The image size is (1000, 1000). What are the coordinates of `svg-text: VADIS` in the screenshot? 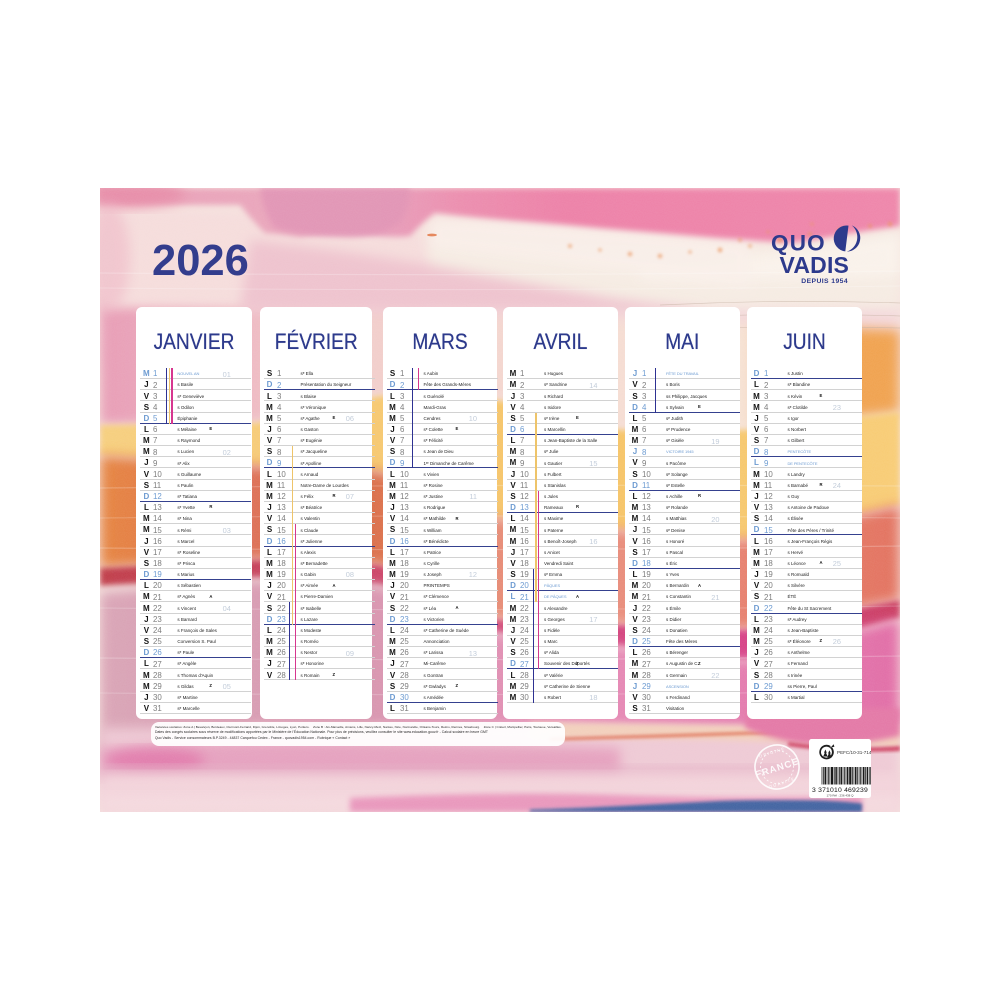 It's located at (815, 265).